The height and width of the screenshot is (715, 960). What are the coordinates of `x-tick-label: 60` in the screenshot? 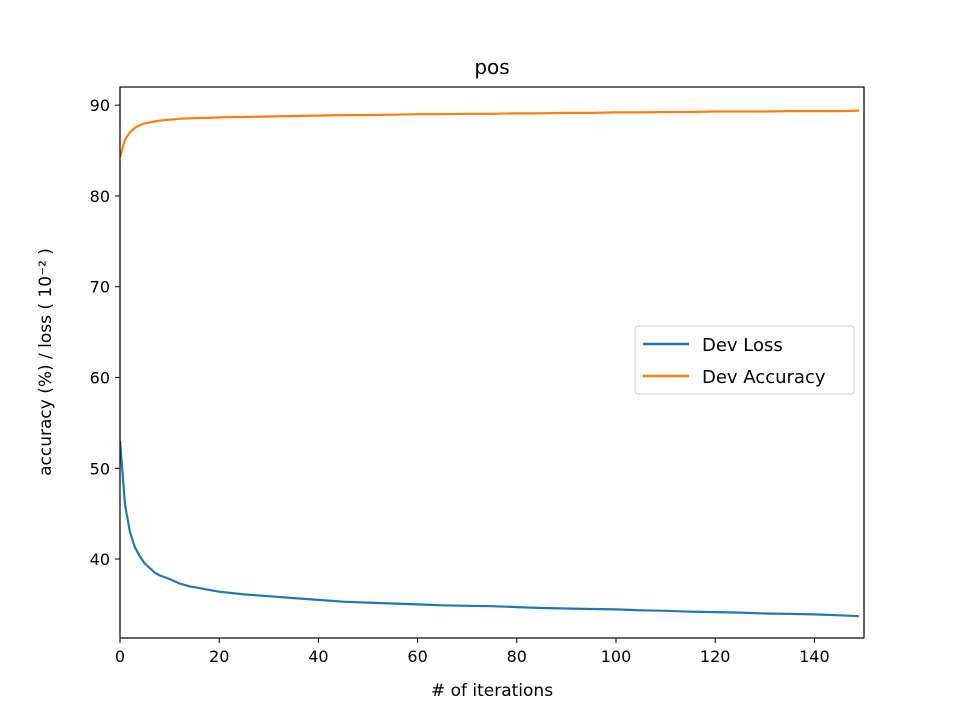 It's located at (417, 656).